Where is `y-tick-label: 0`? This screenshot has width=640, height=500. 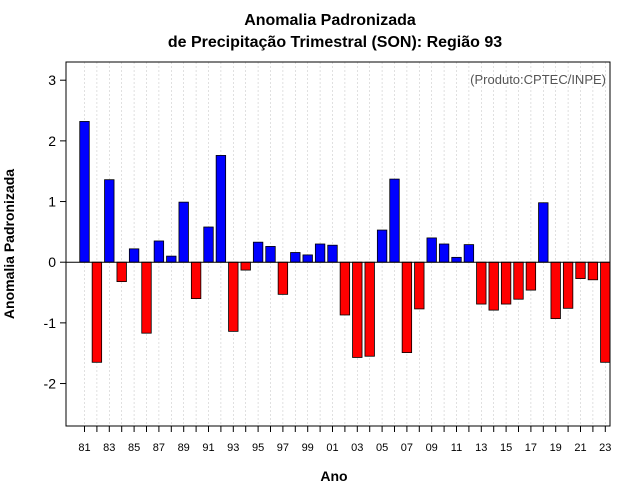 y-tick-label: 0 is located at coordinates (52, 262).